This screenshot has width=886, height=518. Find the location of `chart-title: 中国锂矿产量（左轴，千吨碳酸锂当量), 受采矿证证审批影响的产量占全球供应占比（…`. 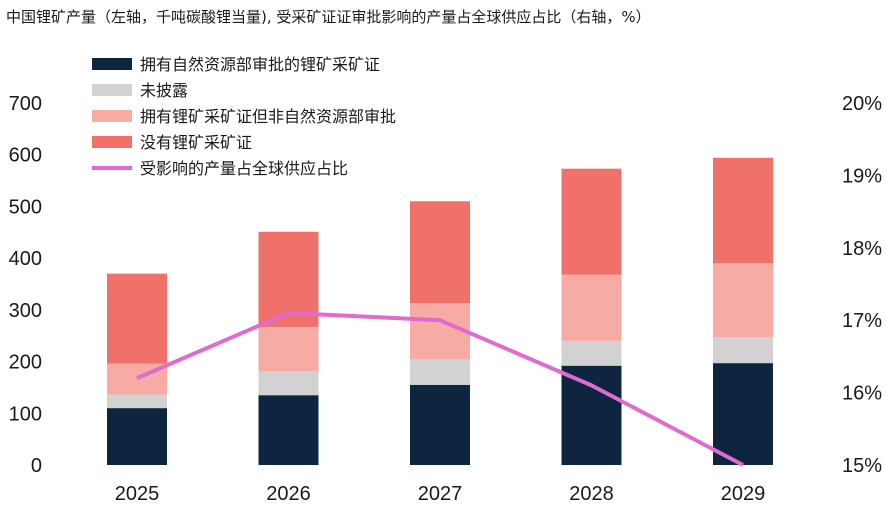

chart-title: 中国锂矿产量（左轴，千吨碳酸锂当量), 受采矿证证审批影响的产量占全球供应占比（… is located at coordinates (328, 17).